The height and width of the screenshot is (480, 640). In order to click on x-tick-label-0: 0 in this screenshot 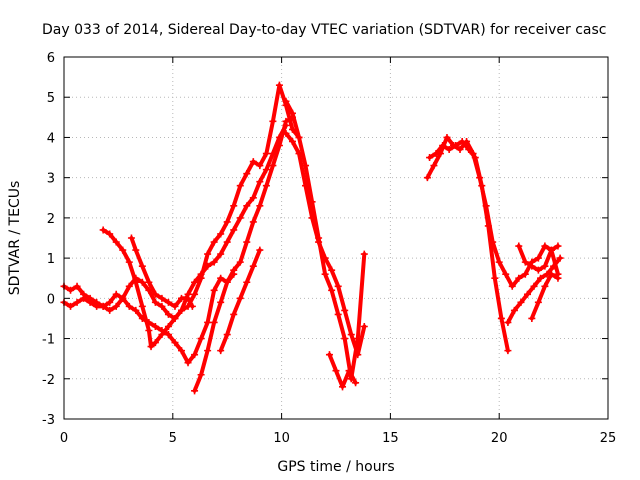, I will do `click(64, 438)`.